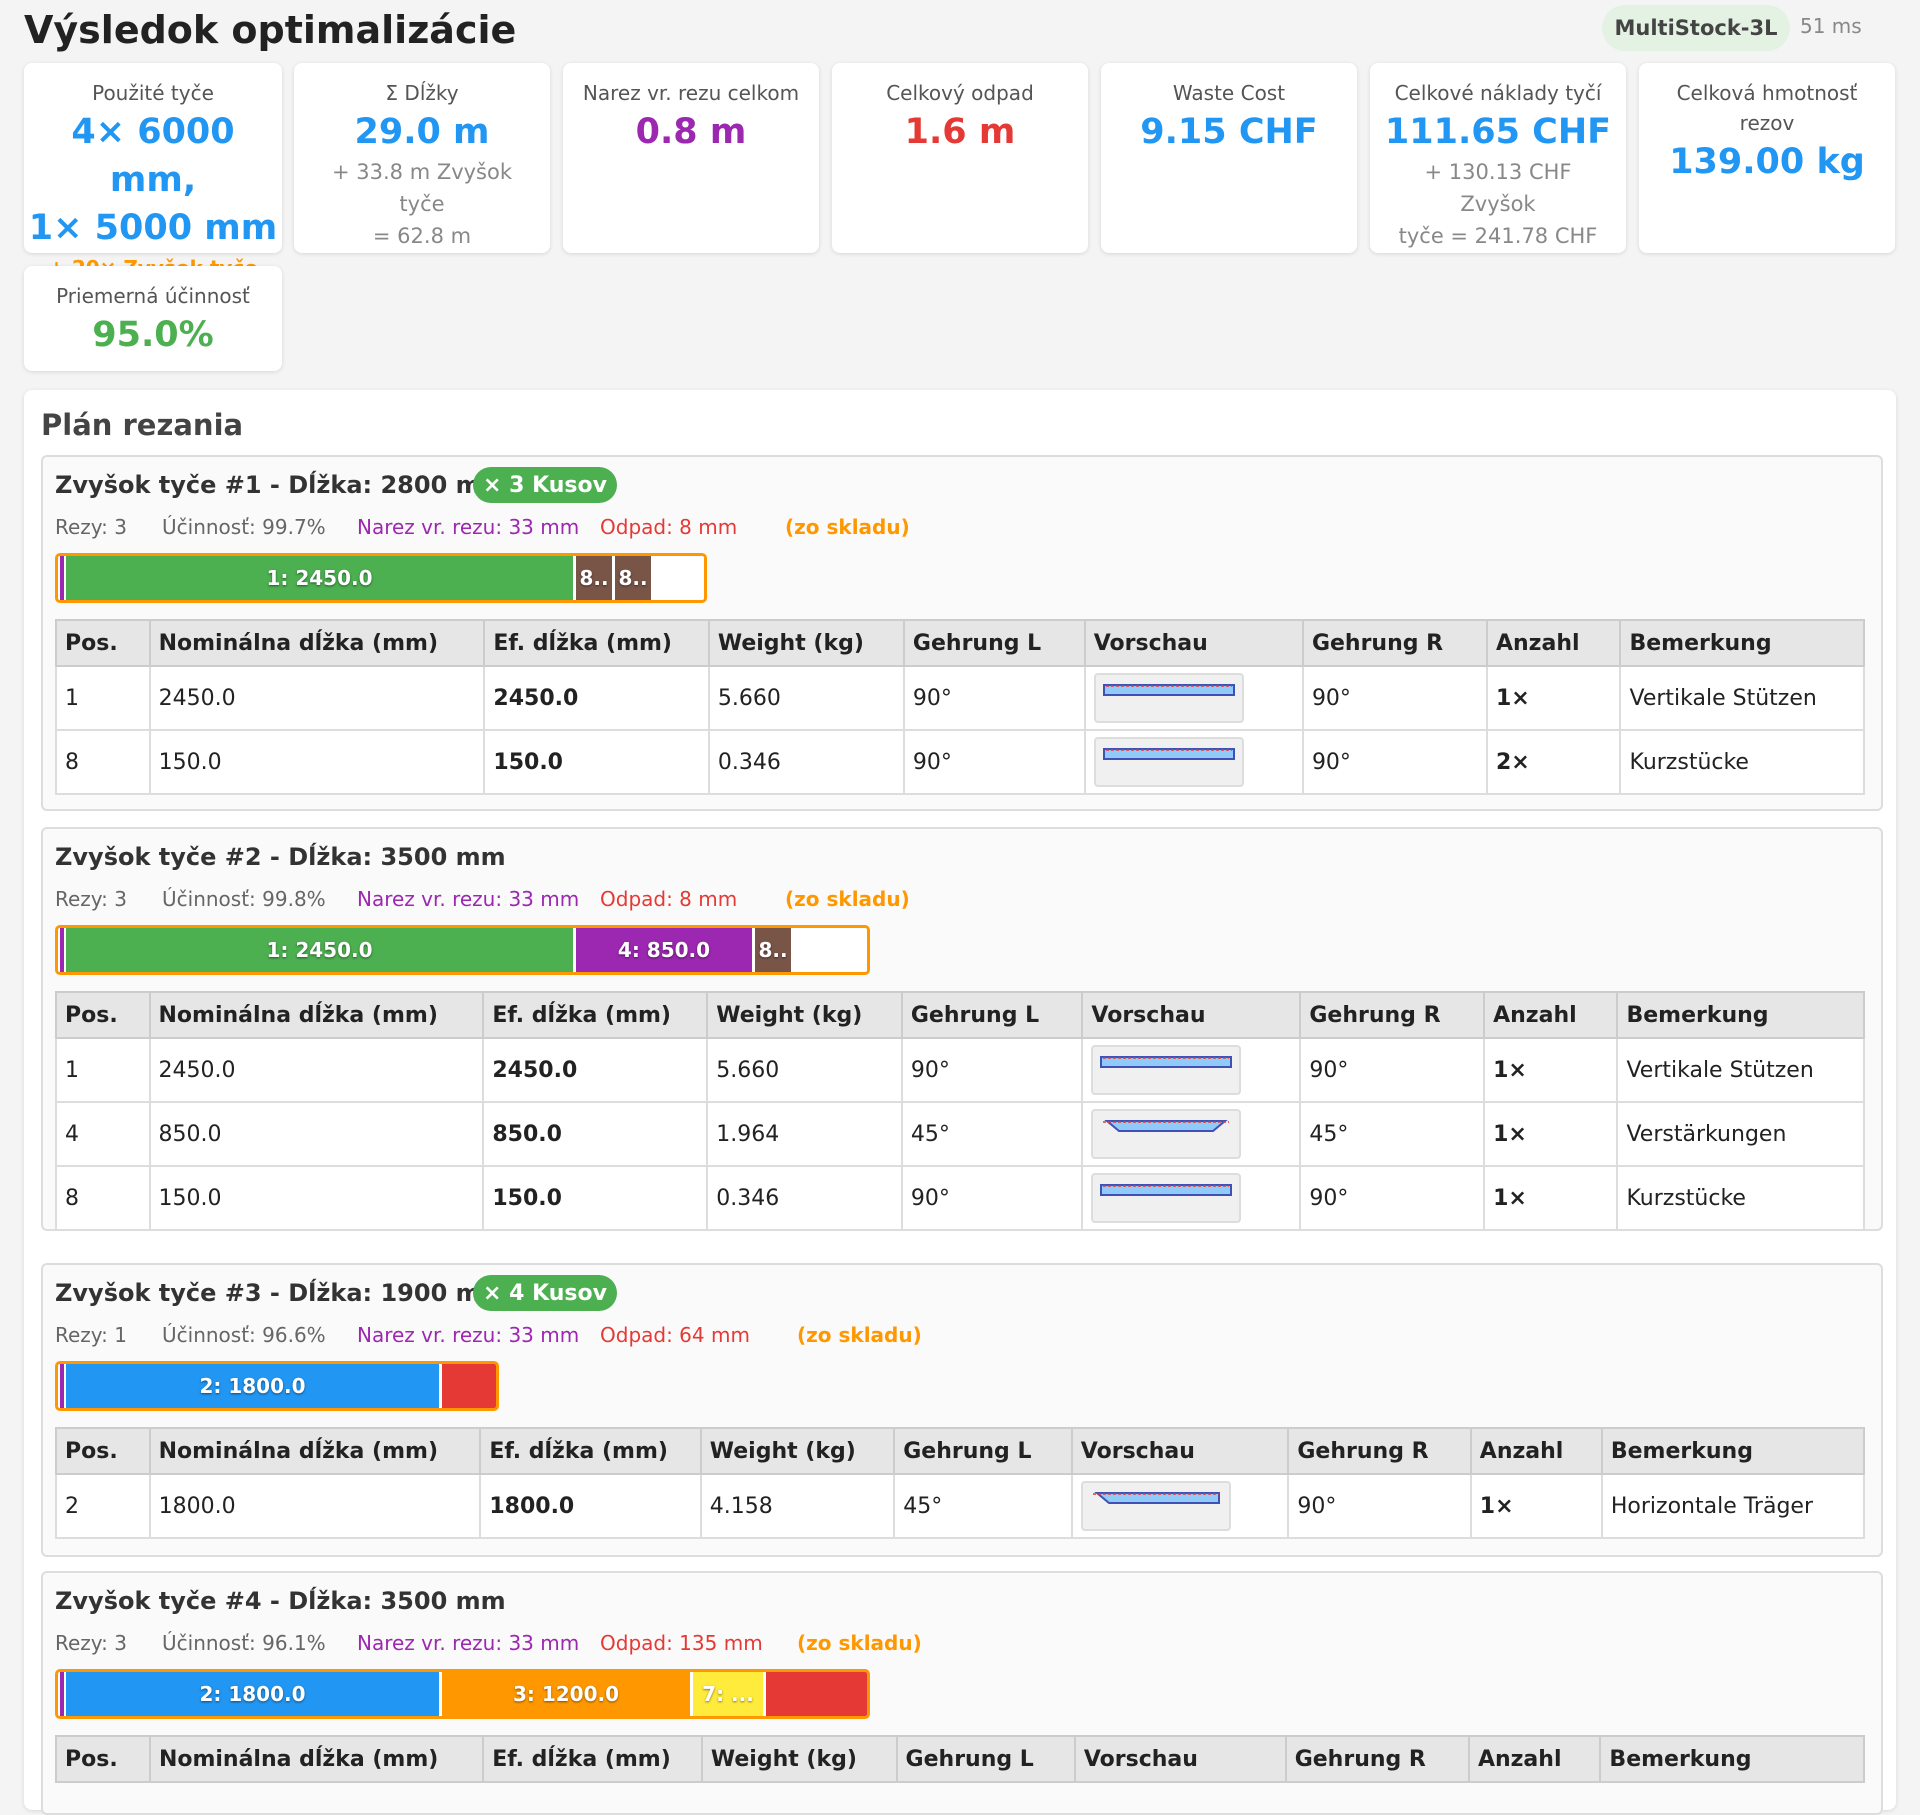 The image size is (1920, 1815). What do you see at coordinates (316, 1198) in the screenshot?
I see `cell-nom: 150.0` at bounding box center [316, 1198].